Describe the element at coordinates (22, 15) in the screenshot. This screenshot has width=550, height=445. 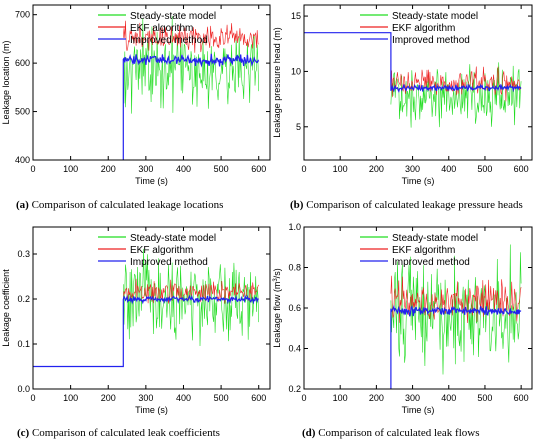
I see `y-tick-label: 700` at that location.